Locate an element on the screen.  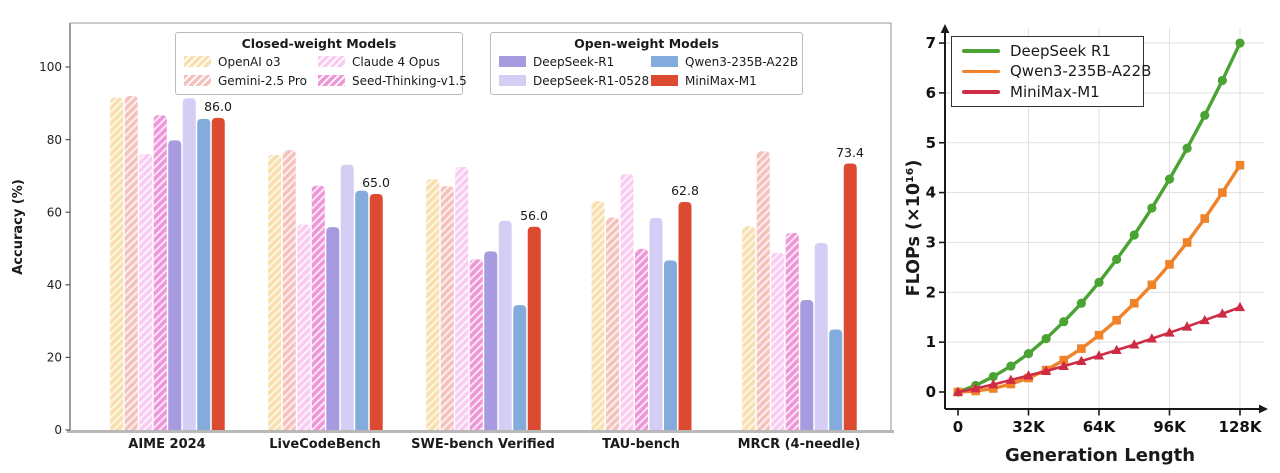
minimax-value-annotation: 62.8 is located at coordinates (685, 190).